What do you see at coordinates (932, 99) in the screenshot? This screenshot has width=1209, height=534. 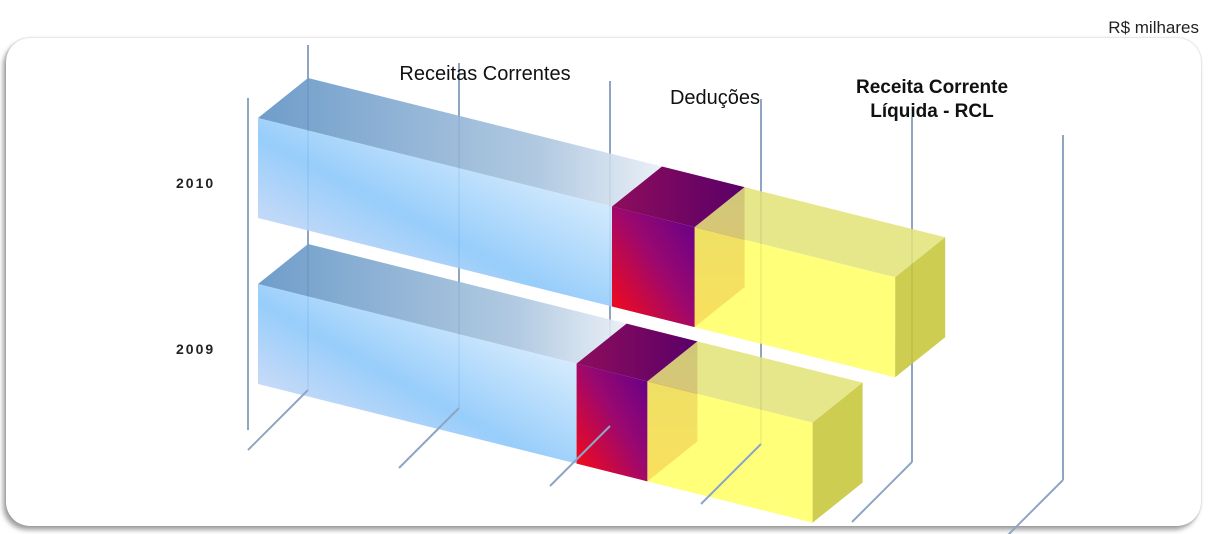 I see `series-label-2: Receita Corrente Líquida - RCL` at bounding box center [932, 99].